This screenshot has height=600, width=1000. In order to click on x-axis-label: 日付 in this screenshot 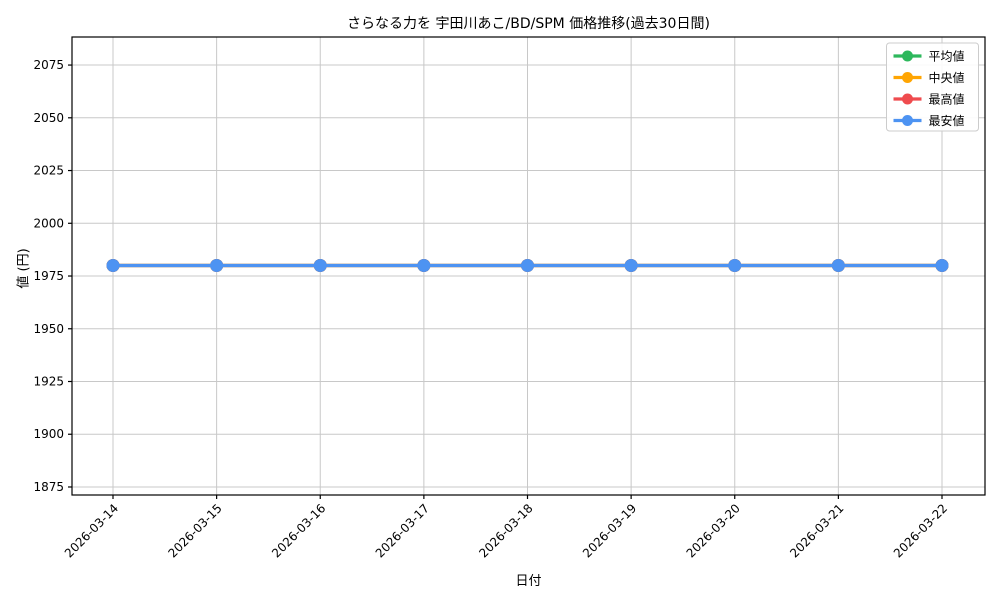, I will do `click(528, 581)`.